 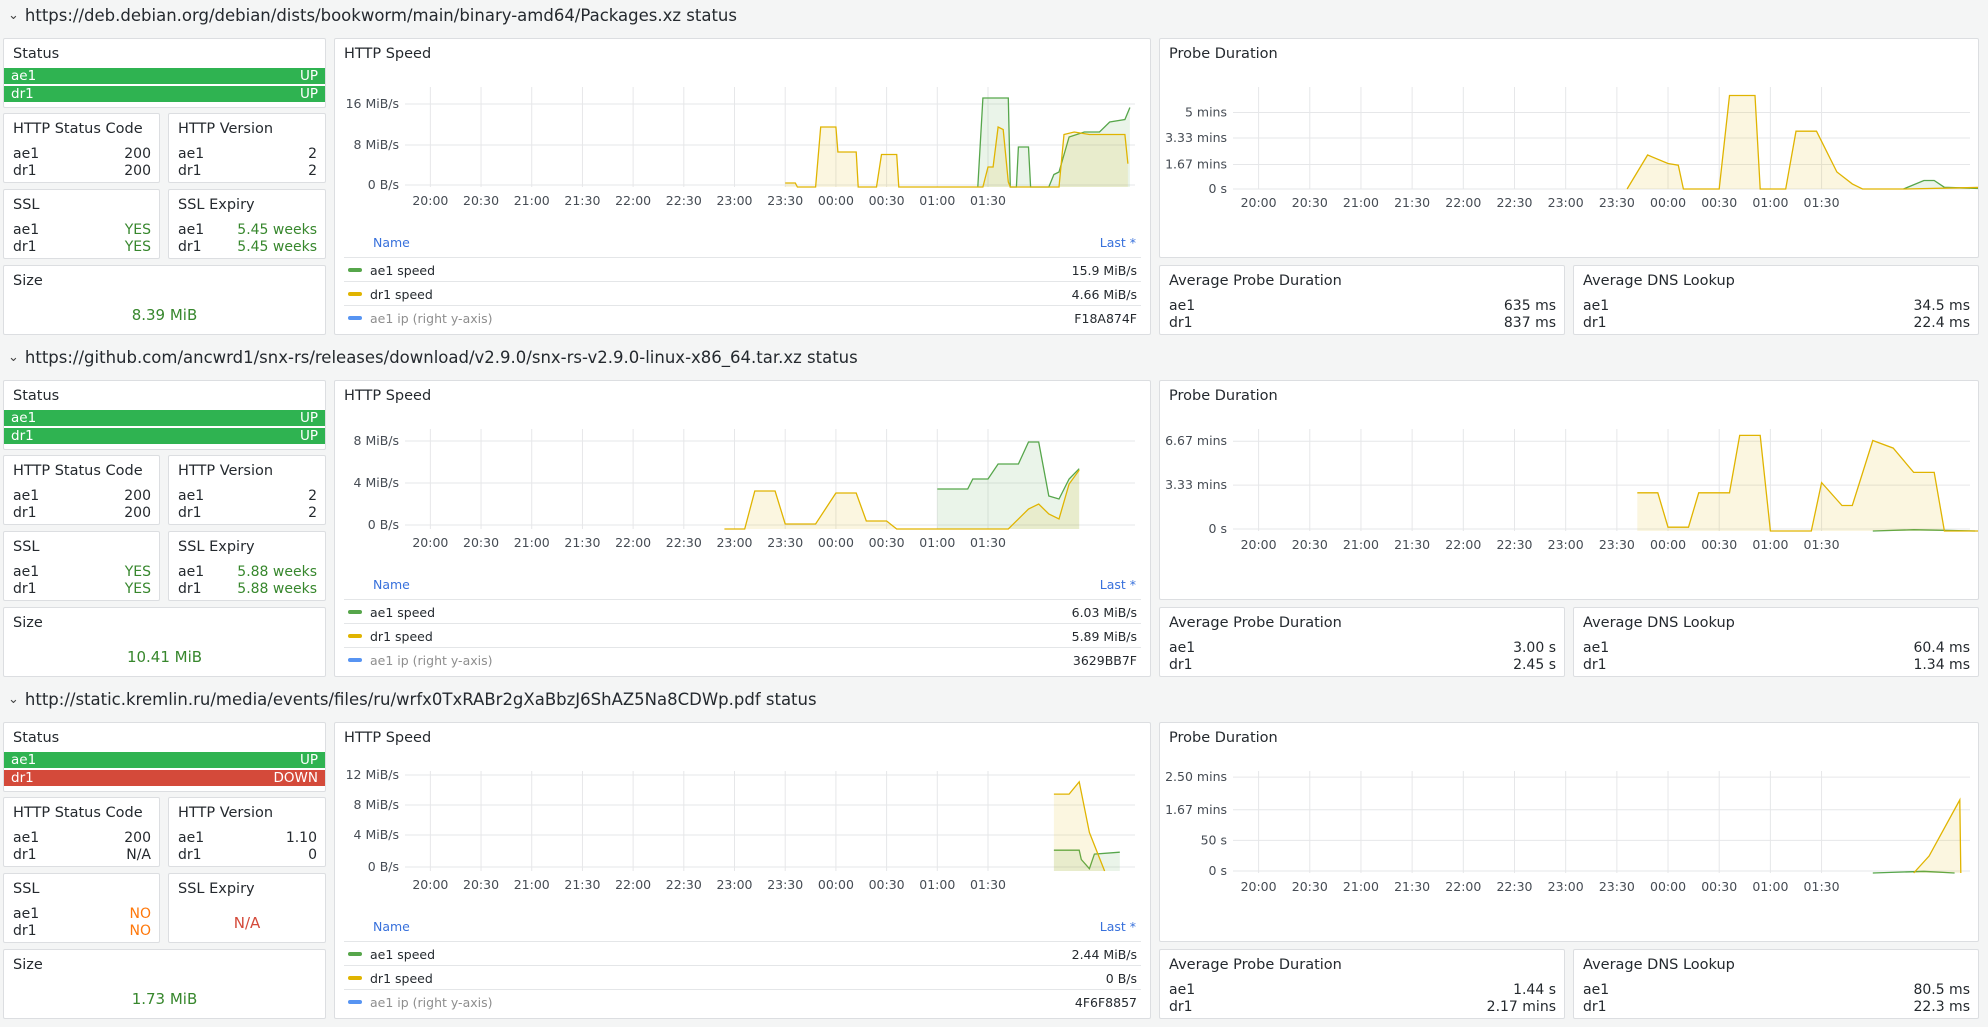 What do you see at coordinates (164, 757) in the screenshot?
I see `status-panel: Status ae1 UP dr1 DOWN` at bounding box center [164, 757].